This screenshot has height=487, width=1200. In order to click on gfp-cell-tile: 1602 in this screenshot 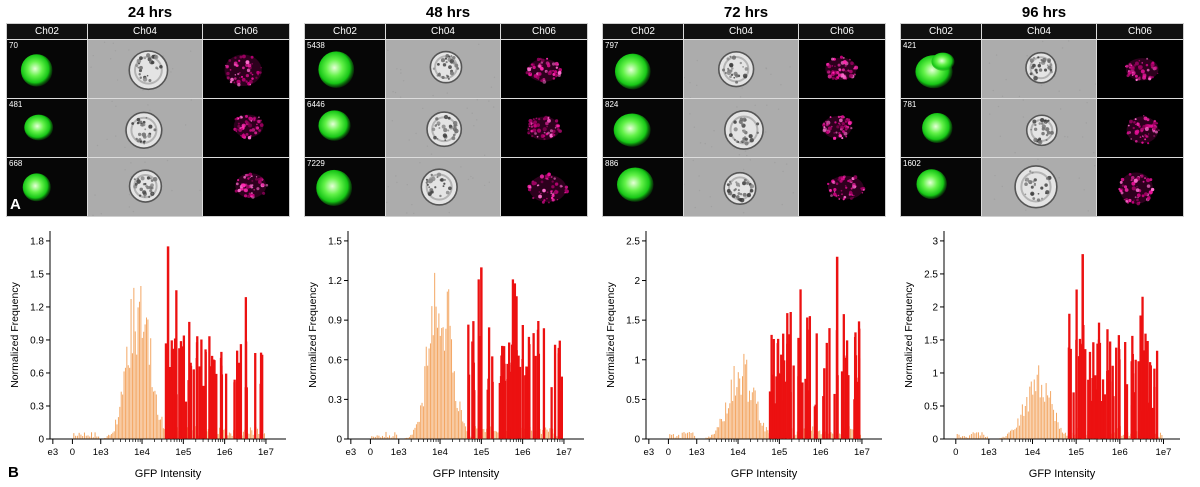, I will do `click(941, 187)`.